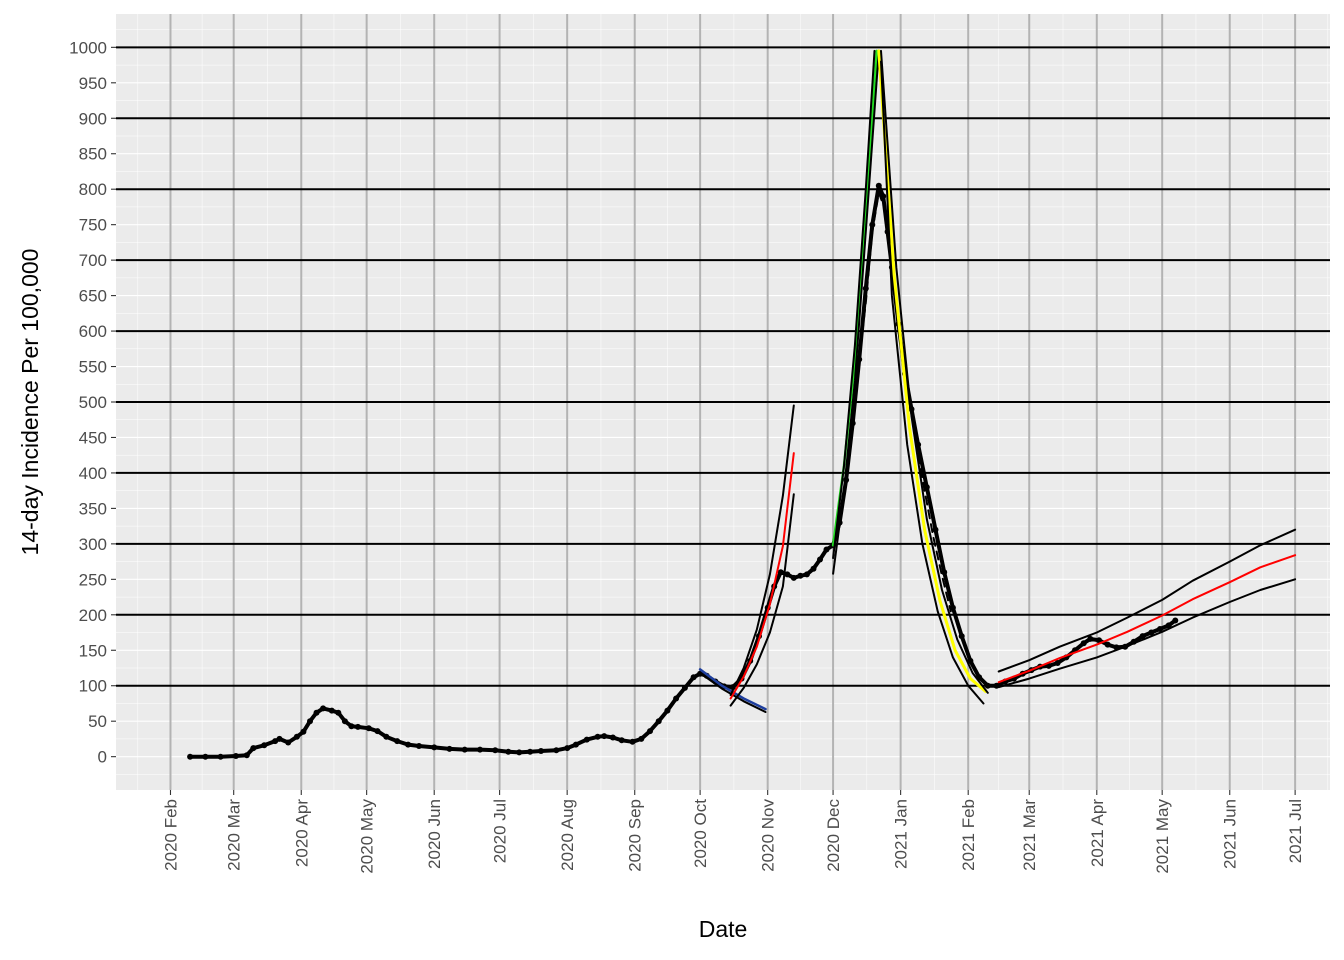  Describe the element at coordinates (1295, 831) in the screenshot. I see `x-tick-label: 2021 Jul` at that location.